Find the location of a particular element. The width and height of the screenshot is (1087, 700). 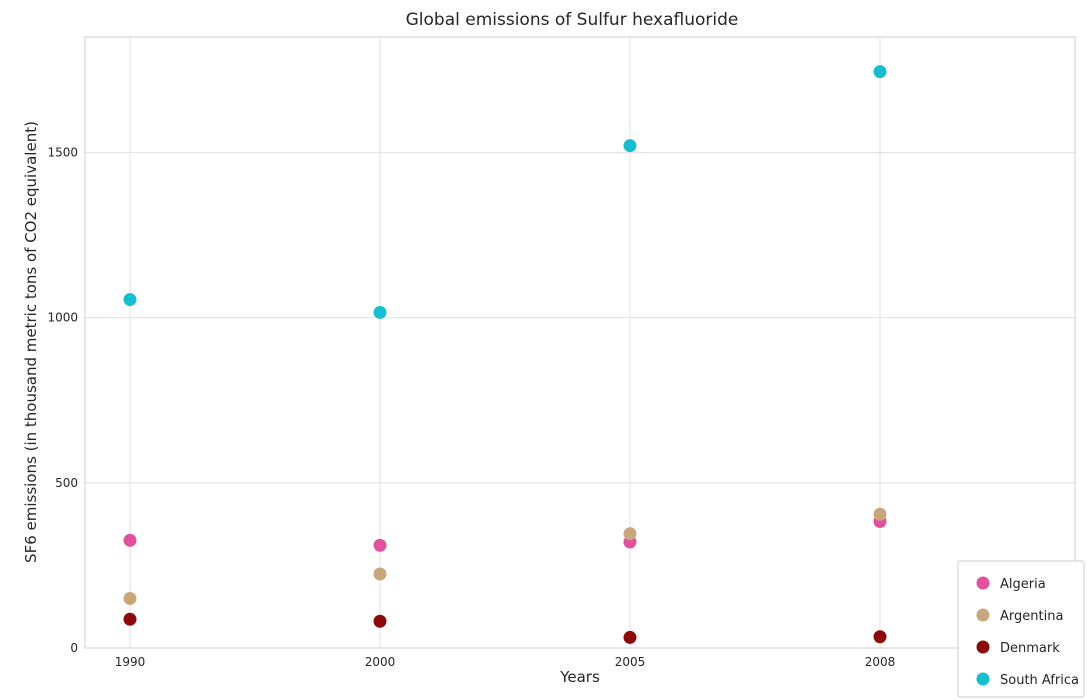

legend: Algeria Argentina Denmark South Africa is located at coordinates (1021, 629).